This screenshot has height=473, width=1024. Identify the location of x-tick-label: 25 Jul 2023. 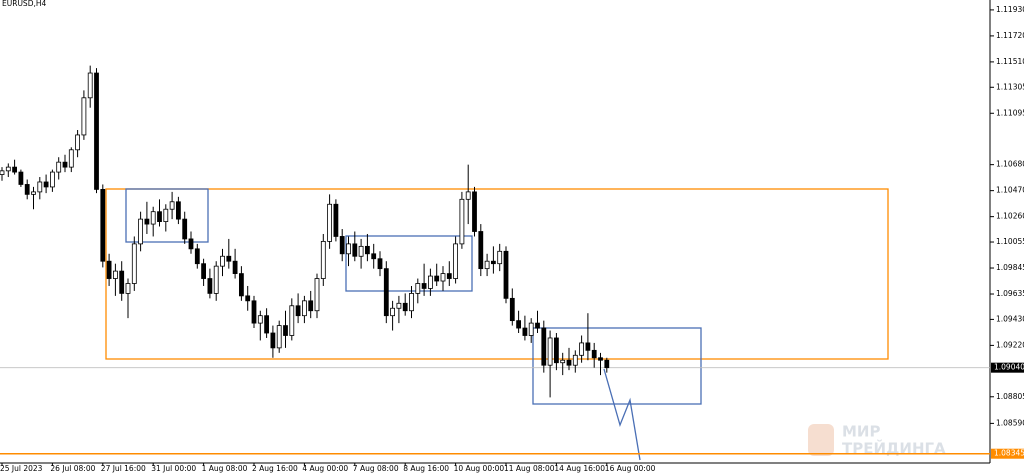
(21, 468).